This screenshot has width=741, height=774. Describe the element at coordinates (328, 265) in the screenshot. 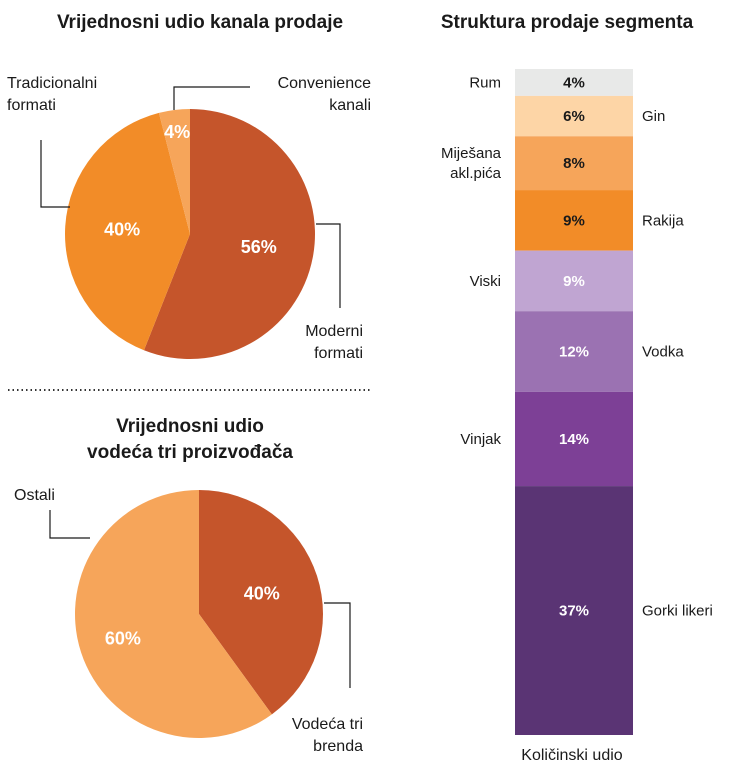

I see `leader-moderni` at that location.